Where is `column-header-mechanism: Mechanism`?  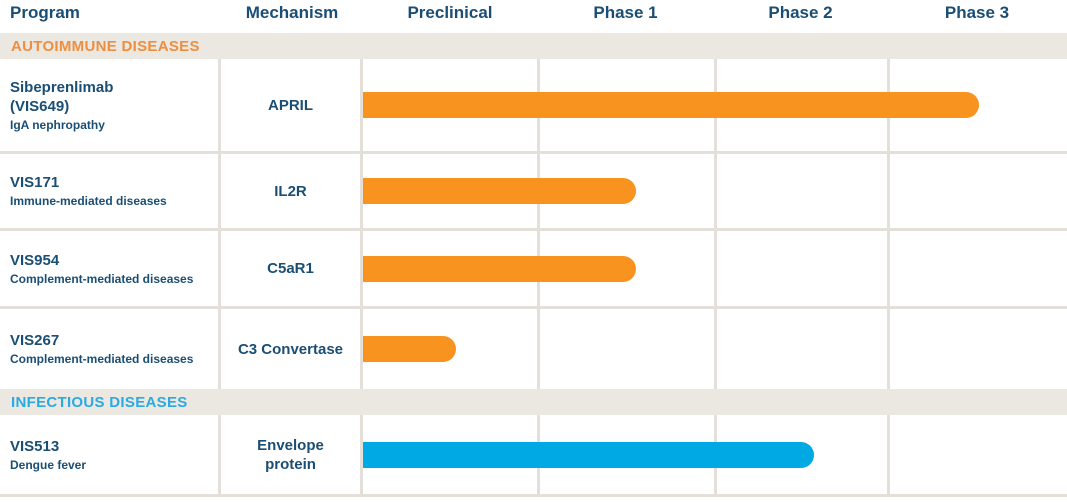
column-header-mechanism: Mechanism is located at coordinates (292, 12).